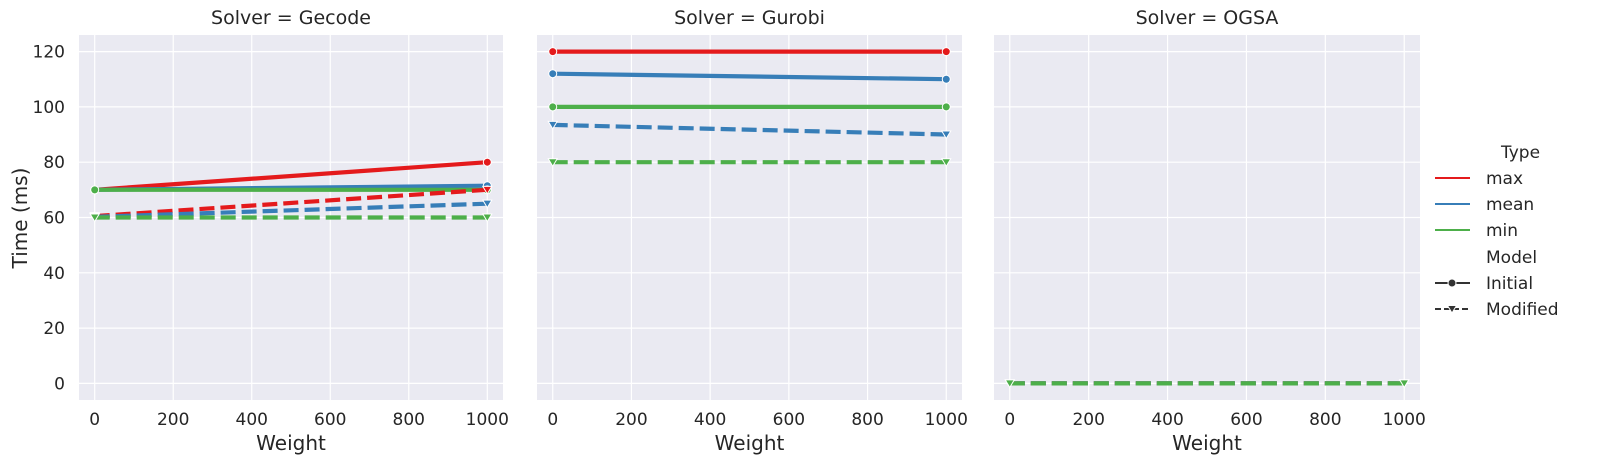 Image resolution: width=1616 pixels, height=476 pixels. What do you see at coordinates (49, 53) in the screenshot?
I see `y-tick-label: 120` at bounding box center [49, 53].